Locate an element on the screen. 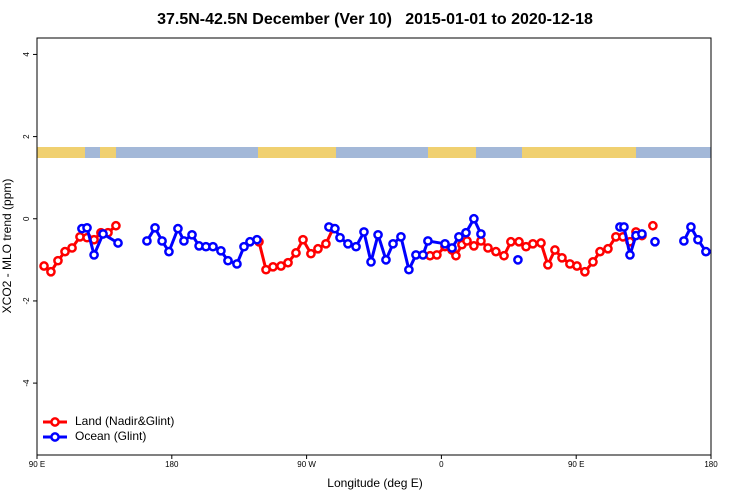 This screenshot has width=750, height=500. x-axis-label: Longitude (deg E) is located at coordinates (374, 483).